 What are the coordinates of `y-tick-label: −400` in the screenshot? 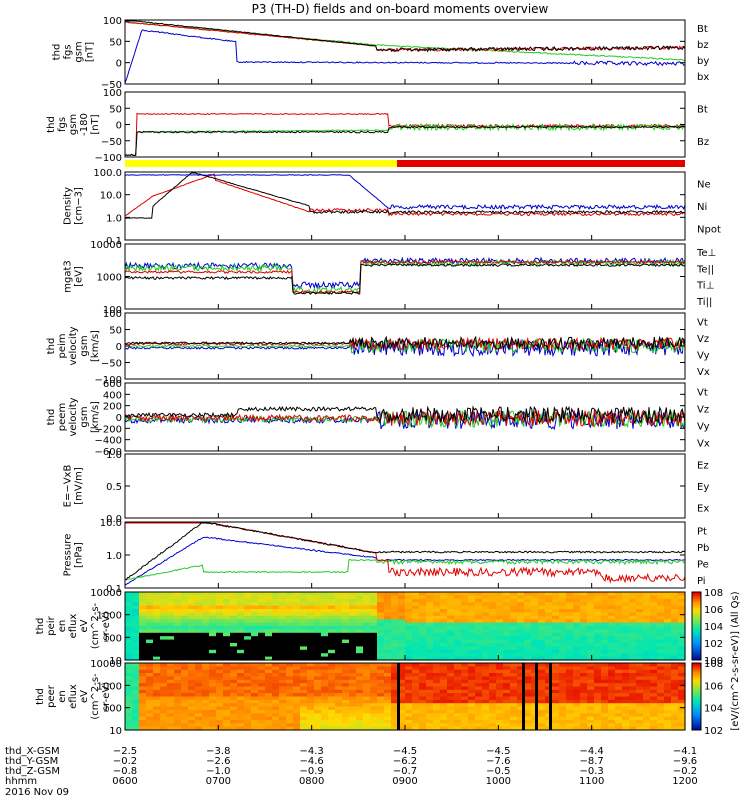 It's located at (108, 441).